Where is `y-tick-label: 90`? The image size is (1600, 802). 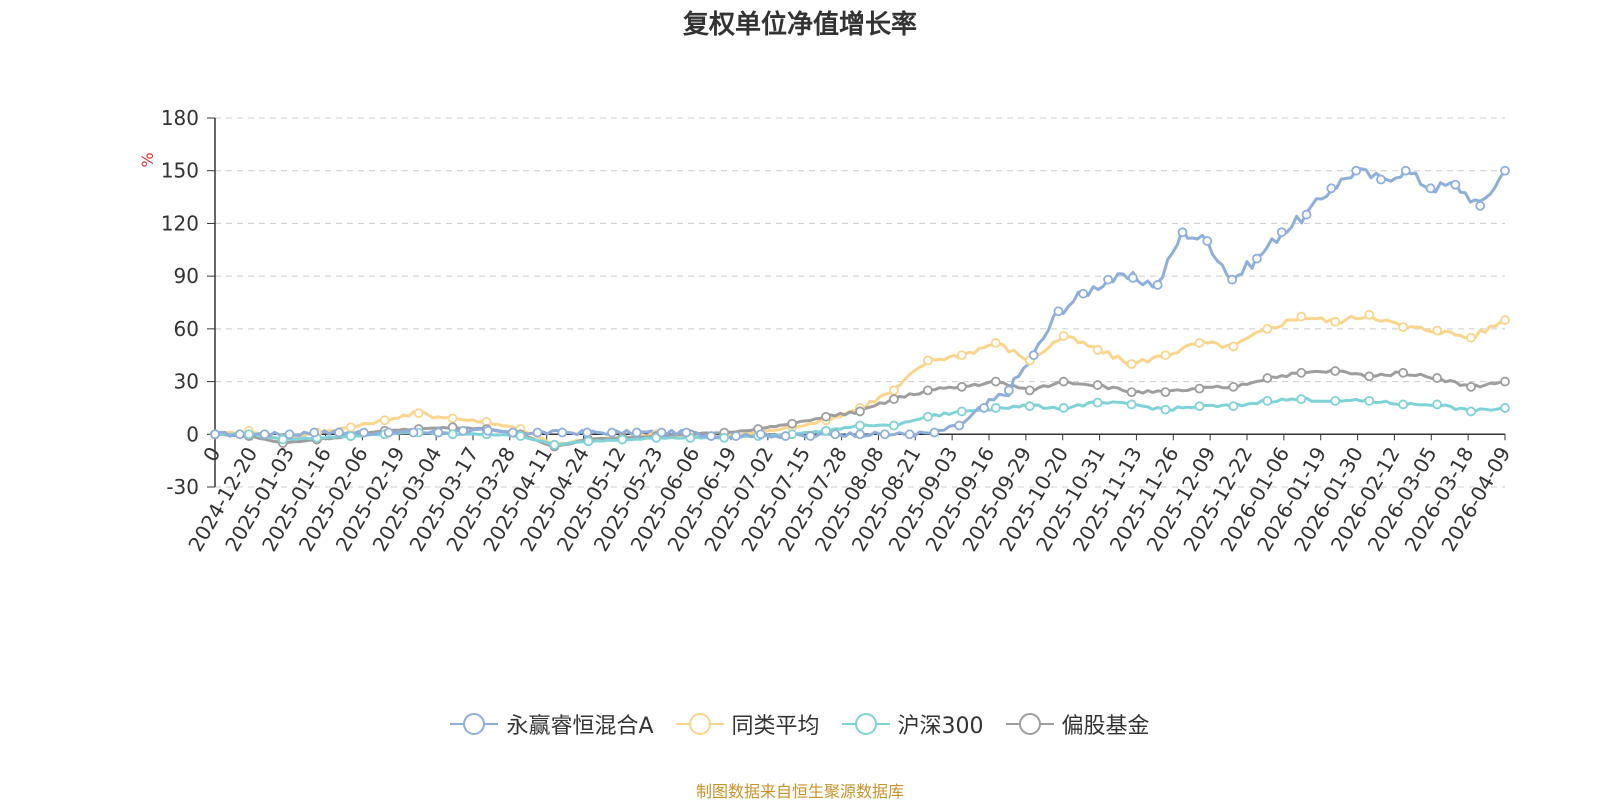 y-tick-label: 90 is located at coordinates (186, 276).